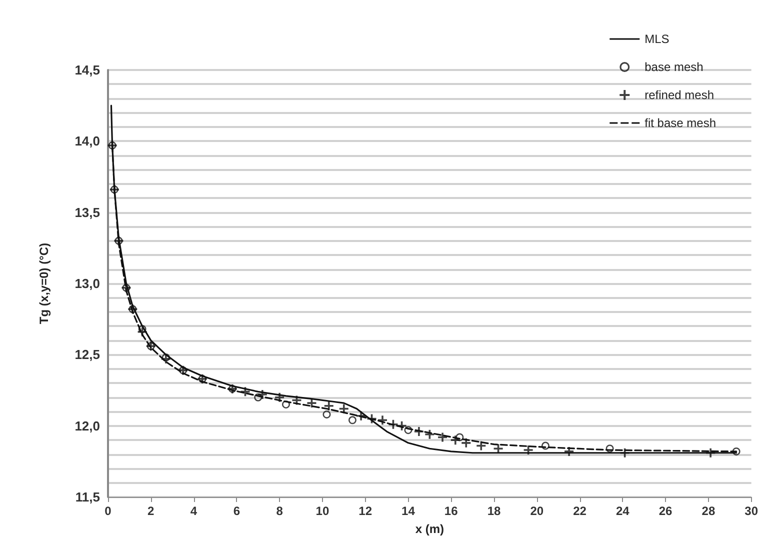 The image size is (769, 552). What do you see at coordinates (87, 354) in the screenshot?
I see `y-tick-label: 12,5` at bounding box center [87, 354].